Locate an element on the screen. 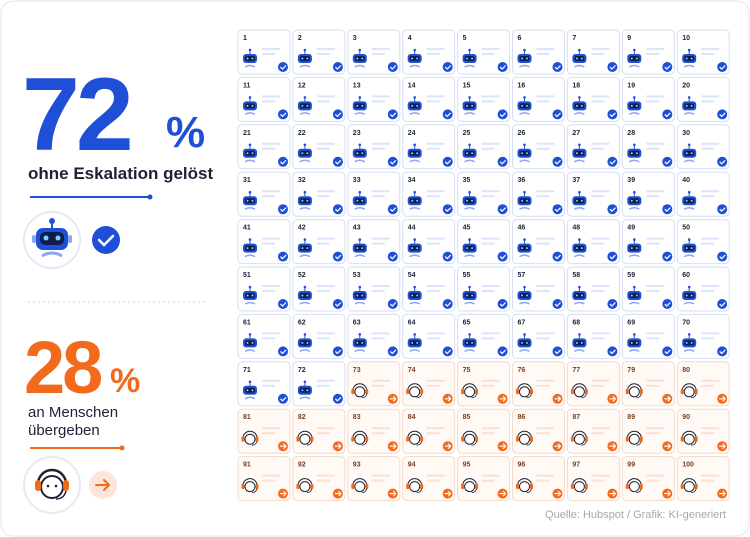  ticket-card: 86 is located at coordinates (538, 431).